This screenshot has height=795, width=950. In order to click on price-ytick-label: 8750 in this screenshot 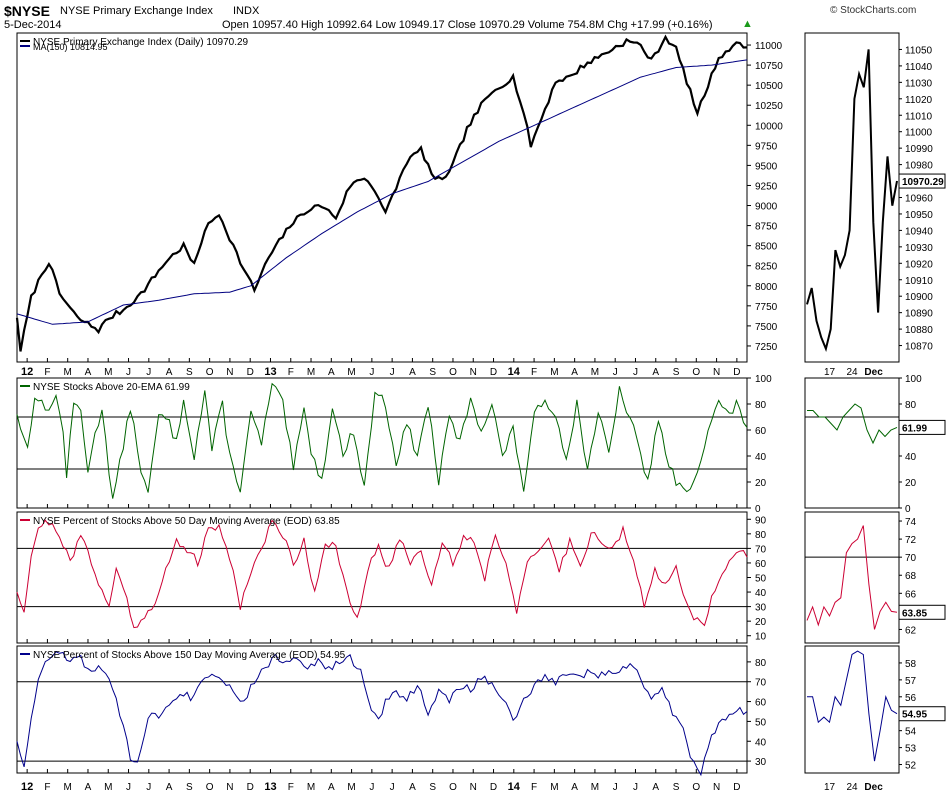, I will do `click(766, 227)`.